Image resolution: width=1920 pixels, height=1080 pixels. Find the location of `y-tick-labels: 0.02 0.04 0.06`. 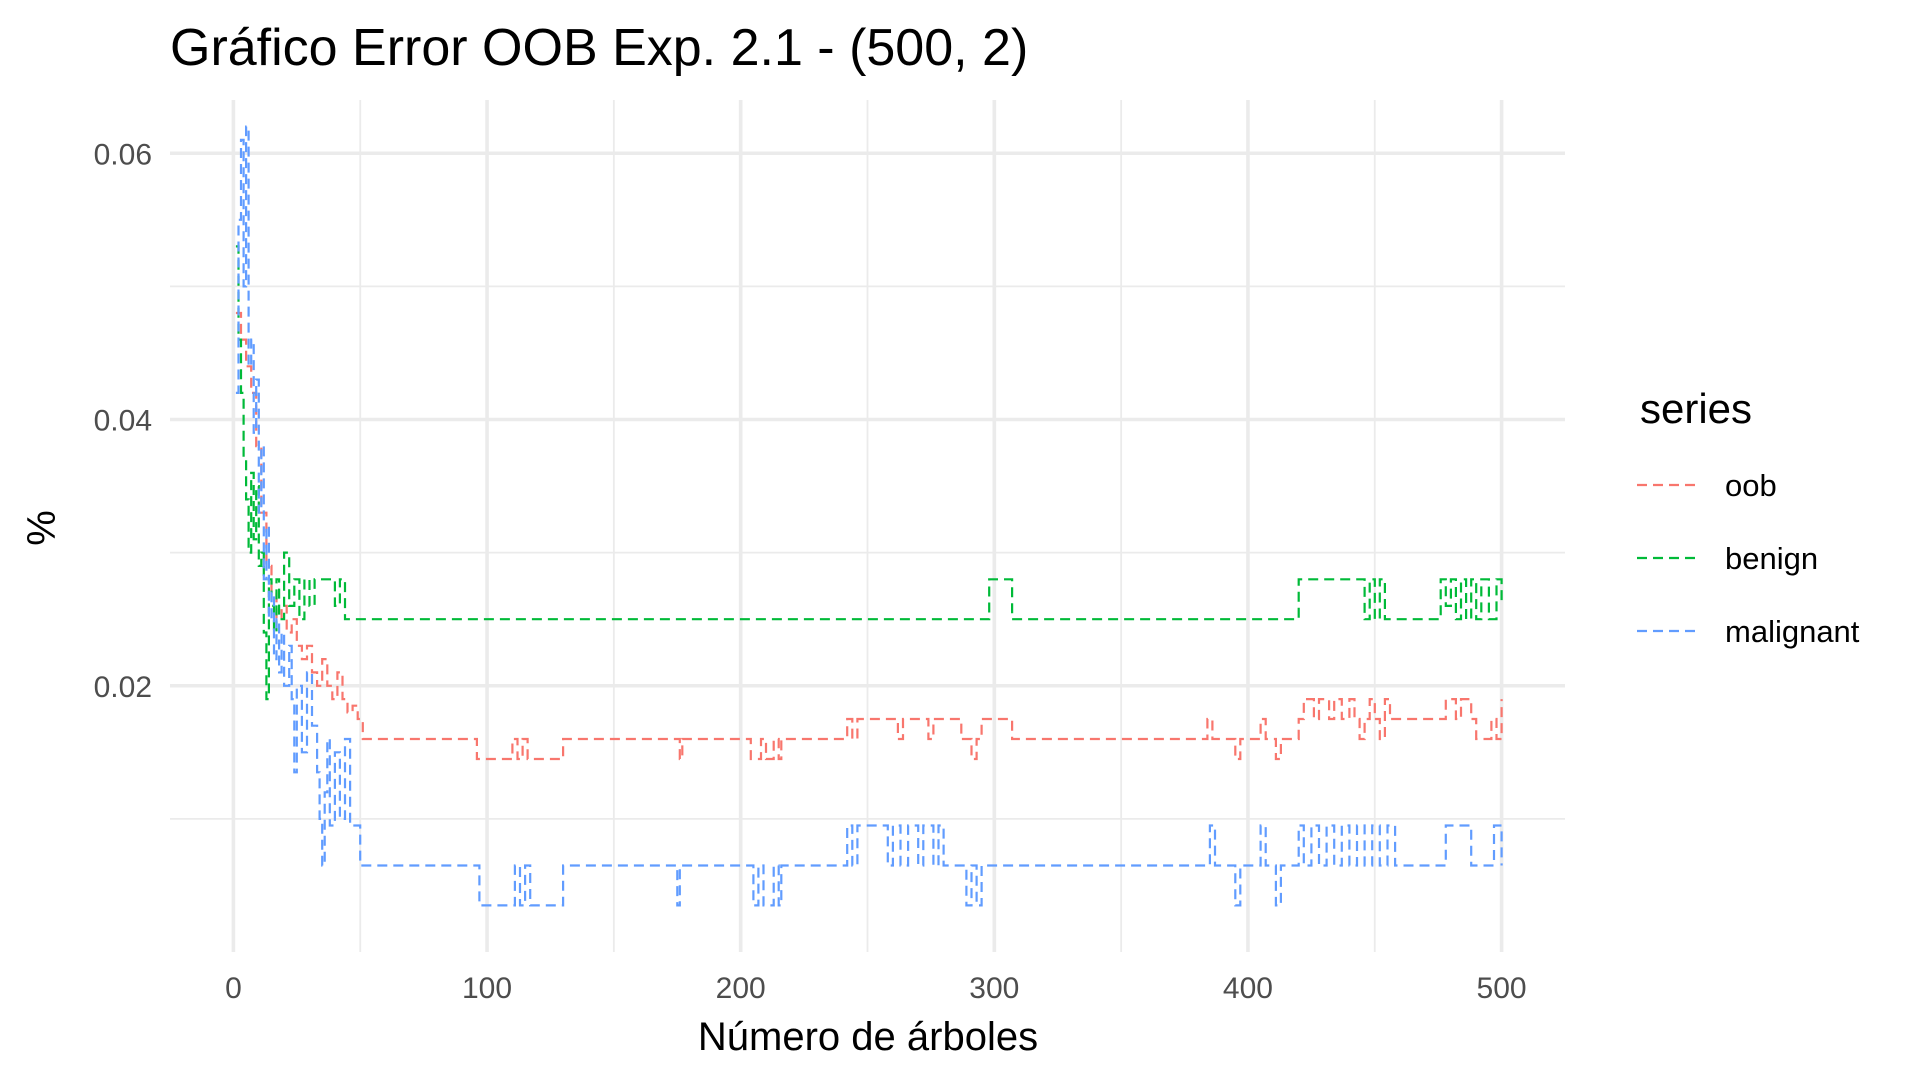

y-tick-labels: 0.02 0.04 0.06 is located at coordinates (123, 421).